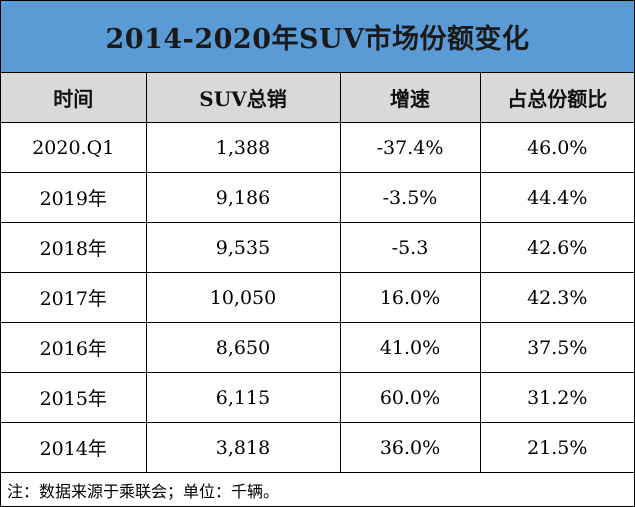 The height and width of the screenshot is (507, 635). Describe the element at coordinates (74, 447) in the screenshot. I see `cell-time: 2014年` at that location.